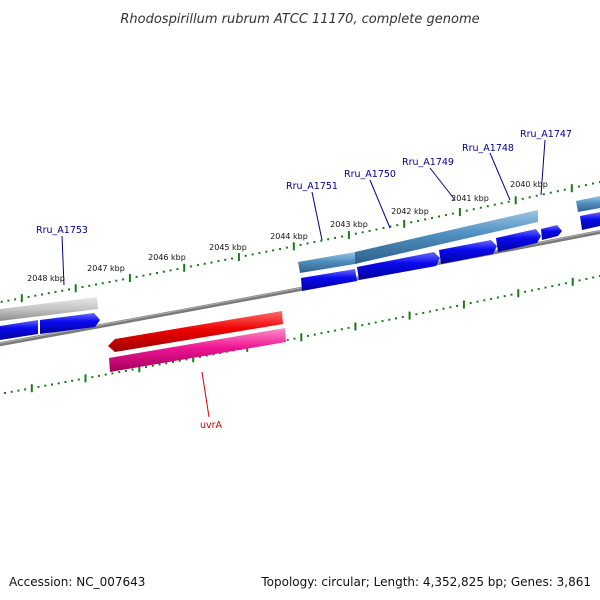 The image size is (600, 600). What do you see at coordinates (49, 309) in the screenshot?
I see `gene-feature-grey` at bounding box center [49, 309].